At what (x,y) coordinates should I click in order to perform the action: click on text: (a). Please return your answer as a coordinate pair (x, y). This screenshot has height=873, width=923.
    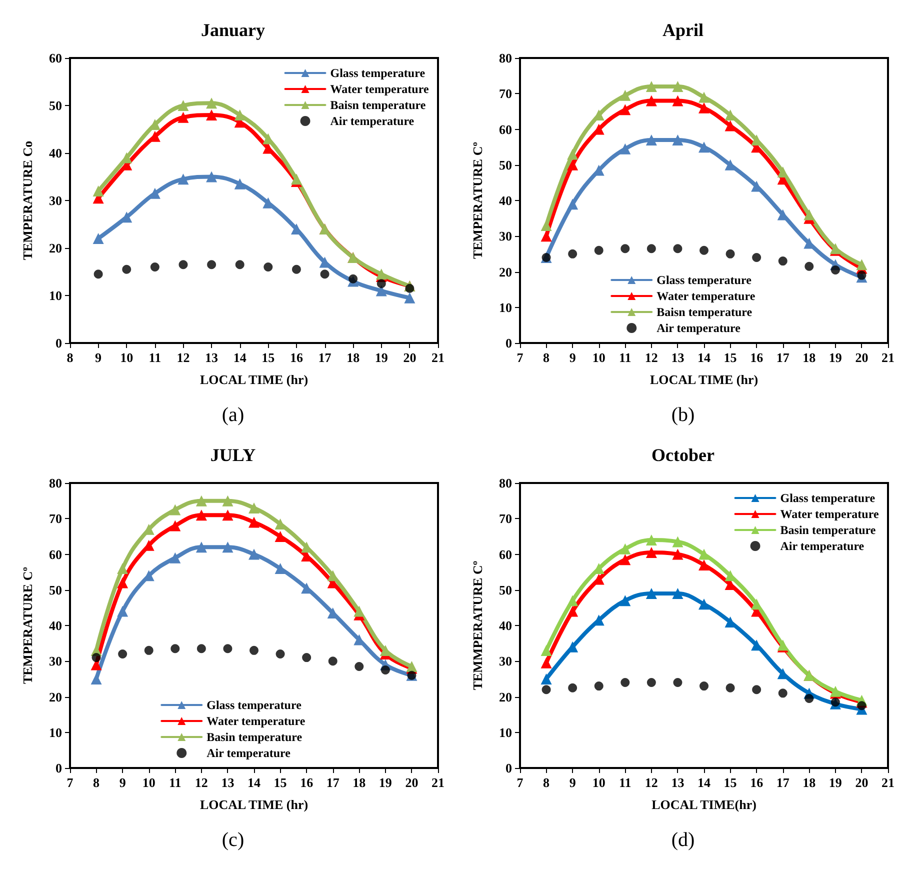
    Looking at the image, I should click on (233, 415).